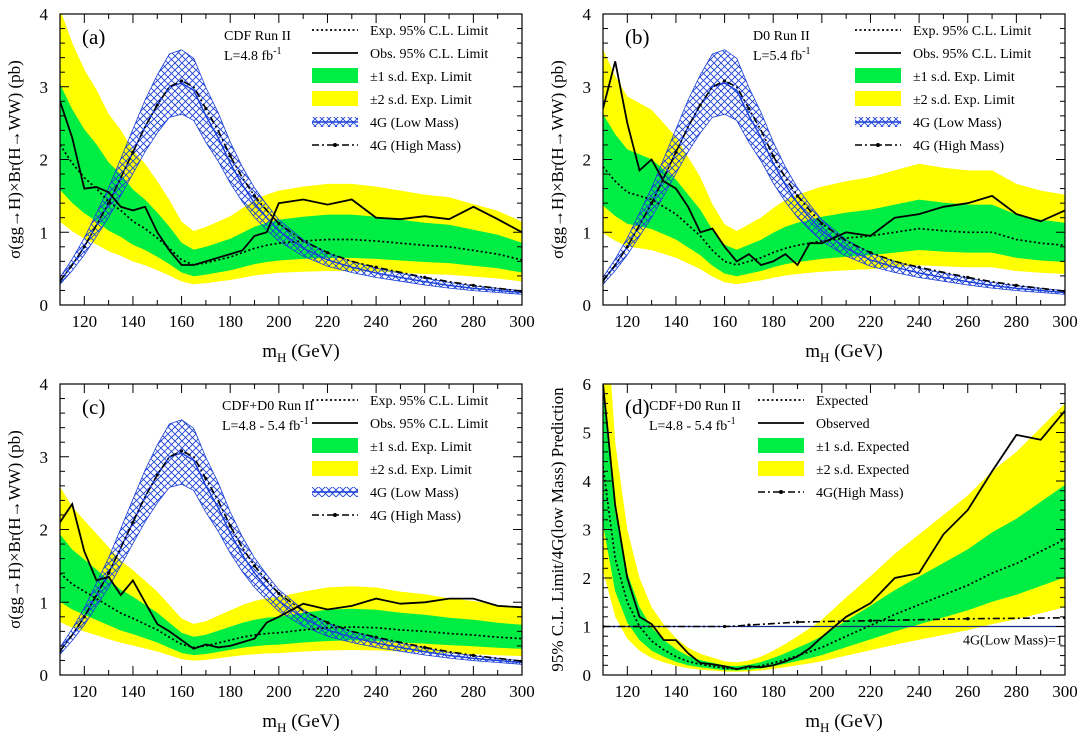 The image size is (1080, 742). Describe the element at coordinates (587, 160) in the screenshot. I see `y-tick-label: 2` at that location.